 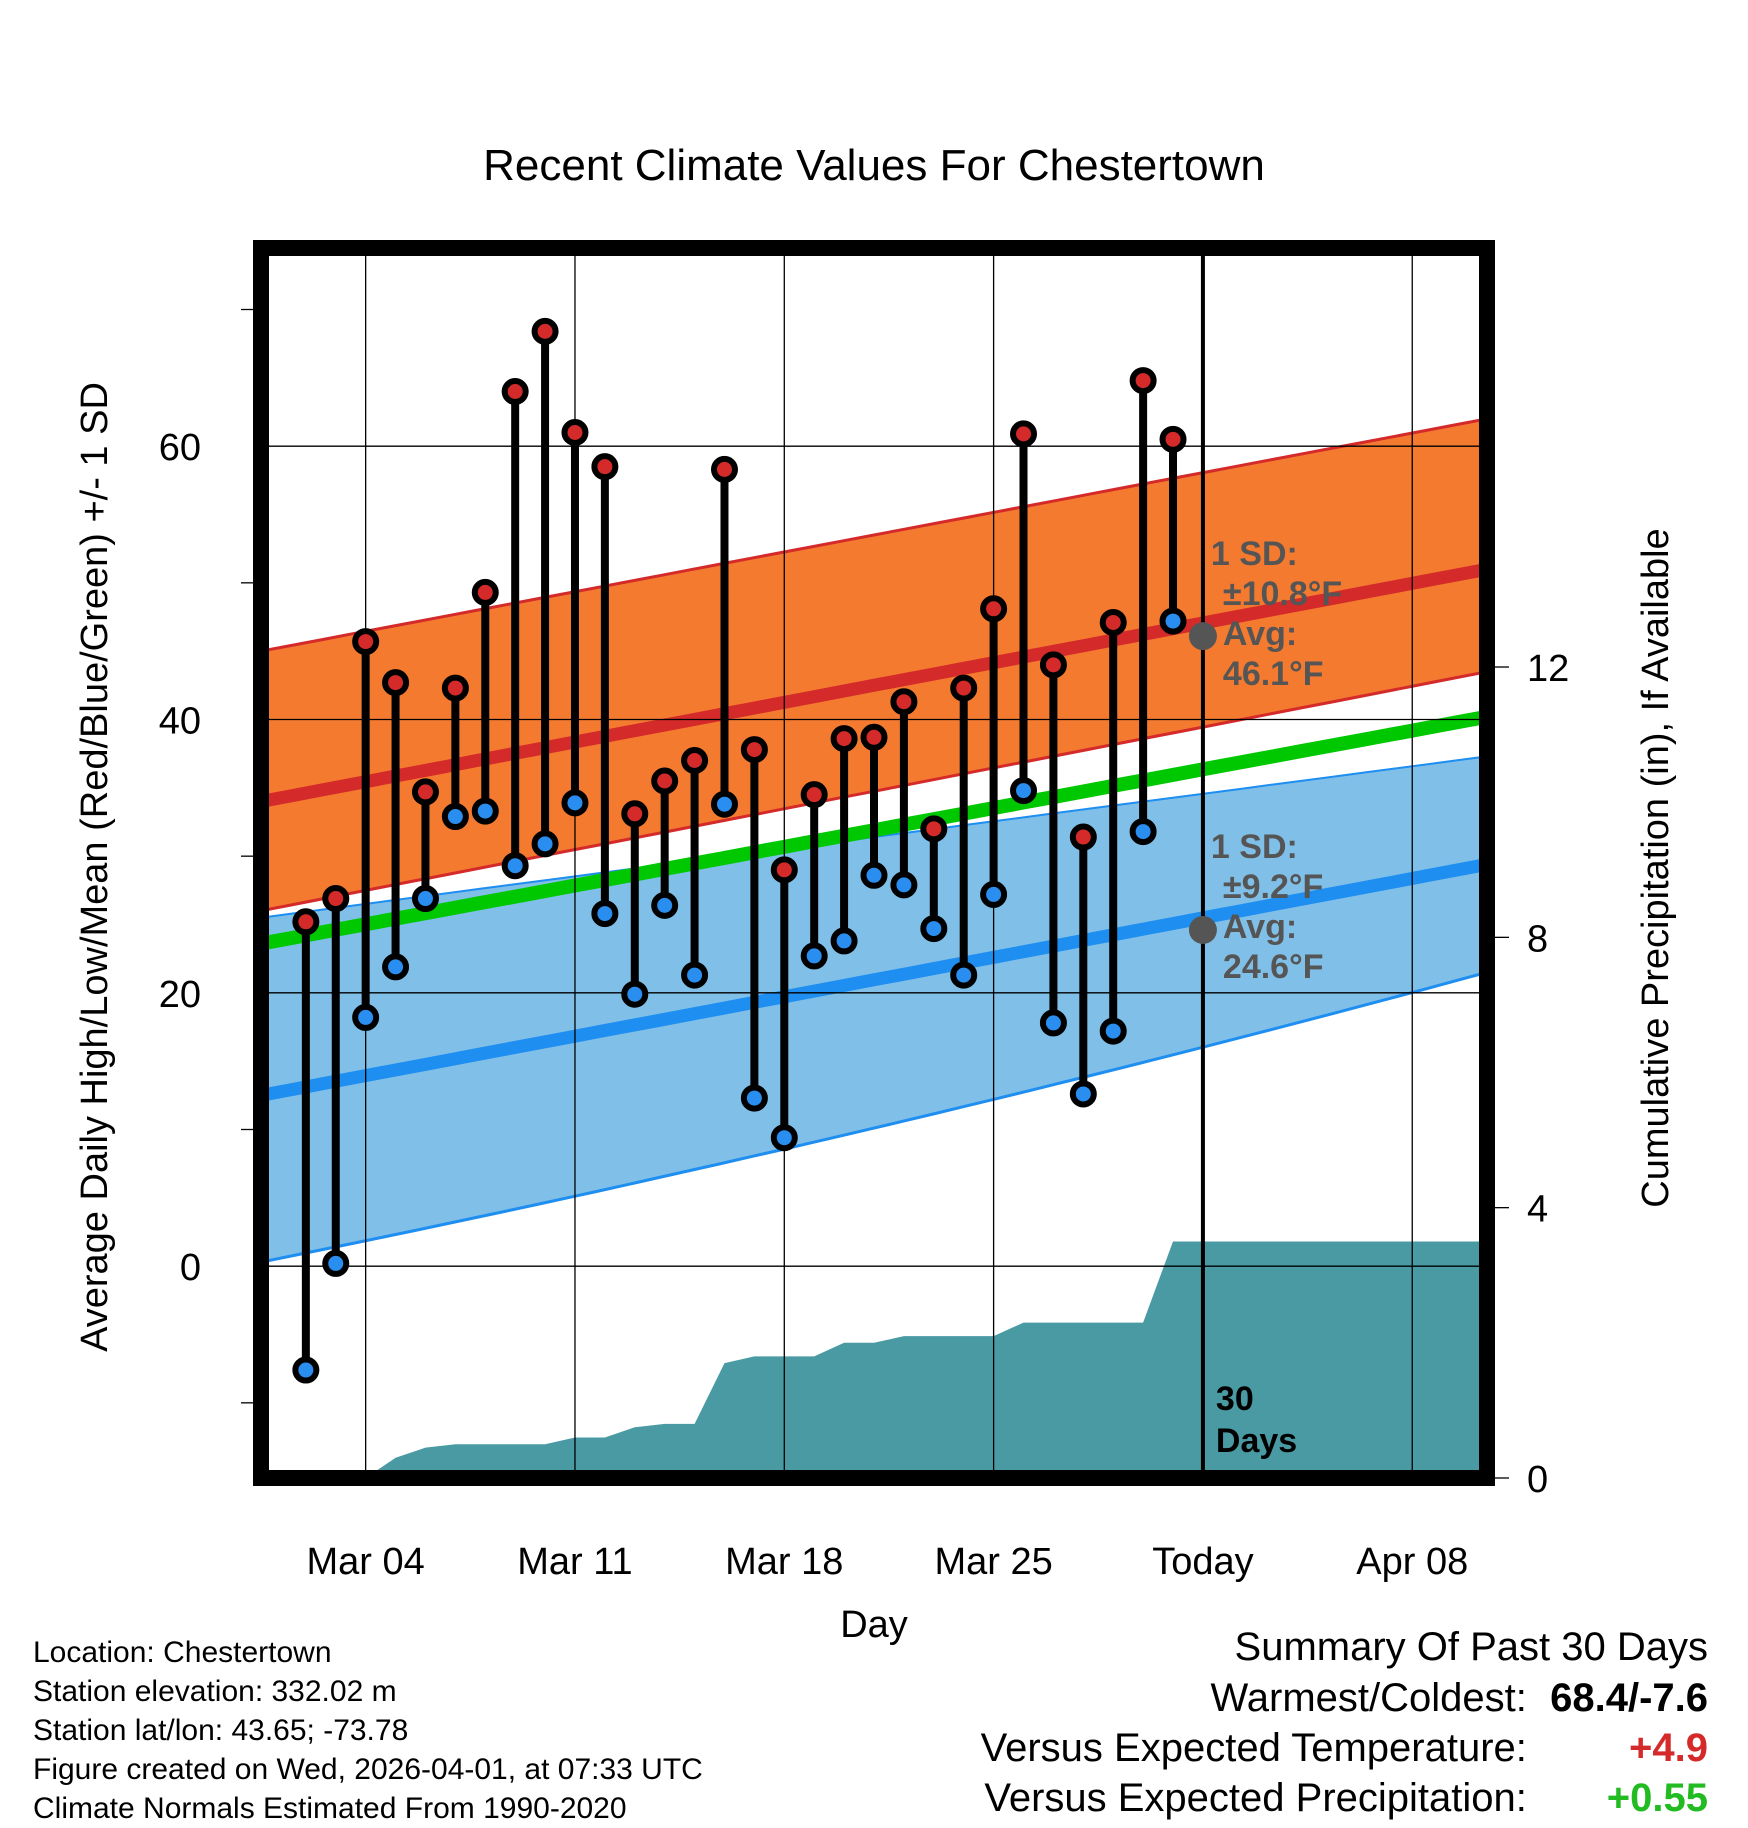 What do you see at coordinates (366, 1562) in the screenshot?
I see `x-tick-label: Mar 04` at bounding box center [366, 1562].